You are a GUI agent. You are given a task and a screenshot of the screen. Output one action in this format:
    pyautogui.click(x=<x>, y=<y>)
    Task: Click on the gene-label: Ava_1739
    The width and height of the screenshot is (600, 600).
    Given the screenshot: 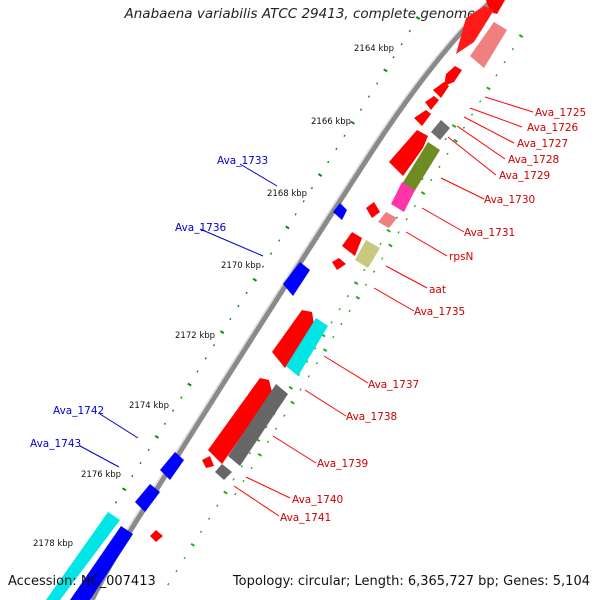 What is the action you would take?
    pyautogui.click(x=342, y=464)
    